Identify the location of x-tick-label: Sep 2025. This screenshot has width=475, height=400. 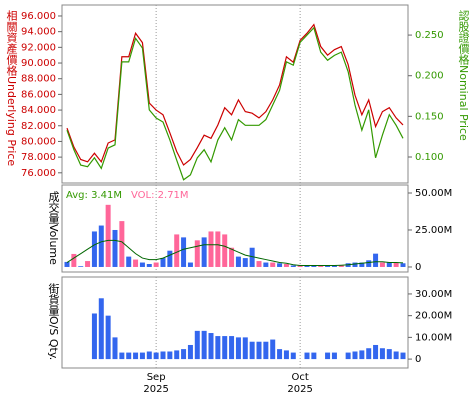
(156, 383).